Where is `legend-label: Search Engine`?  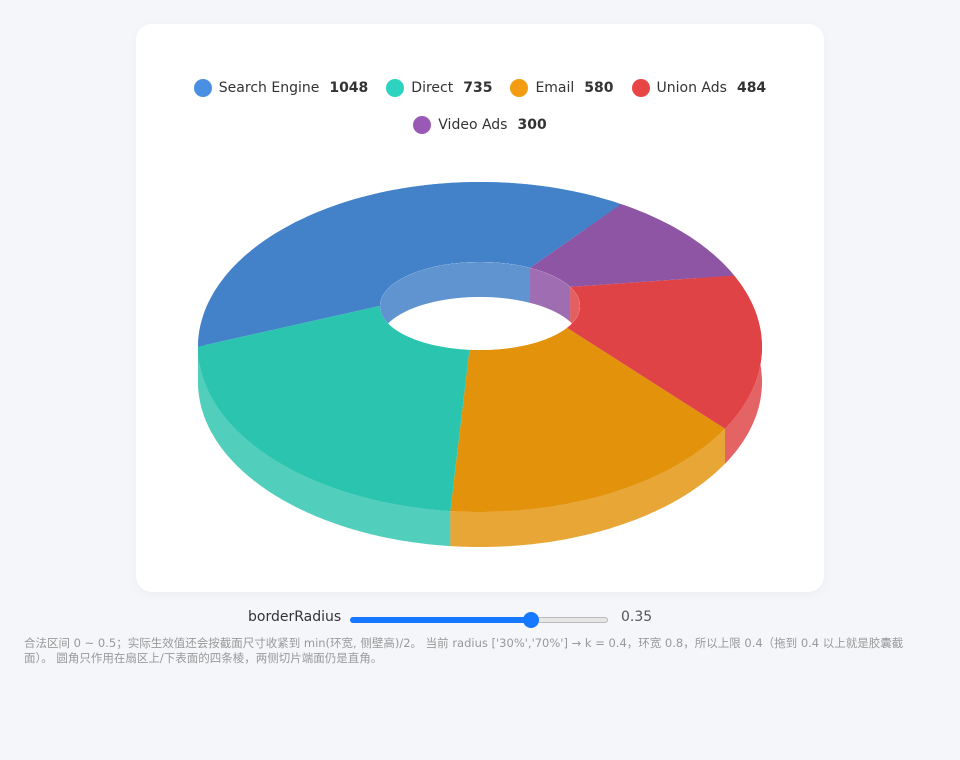 legend-label: Search Engine is located at coordinates (269, 88).